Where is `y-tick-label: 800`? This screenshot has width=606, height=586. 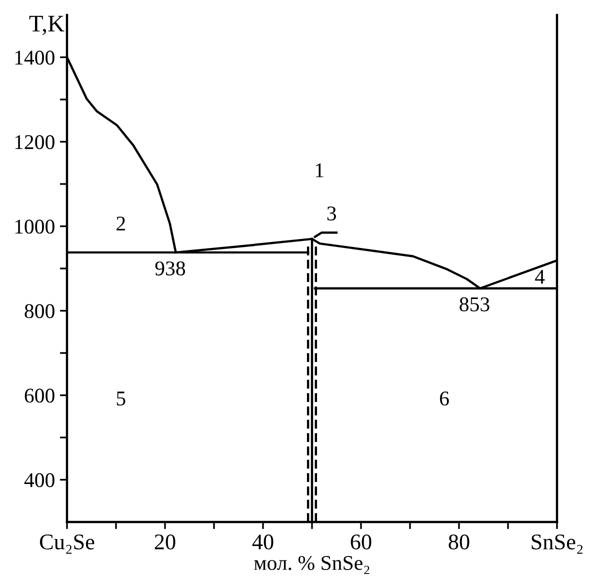
y-tick-label: 800 is located at coordinates (39, 311).